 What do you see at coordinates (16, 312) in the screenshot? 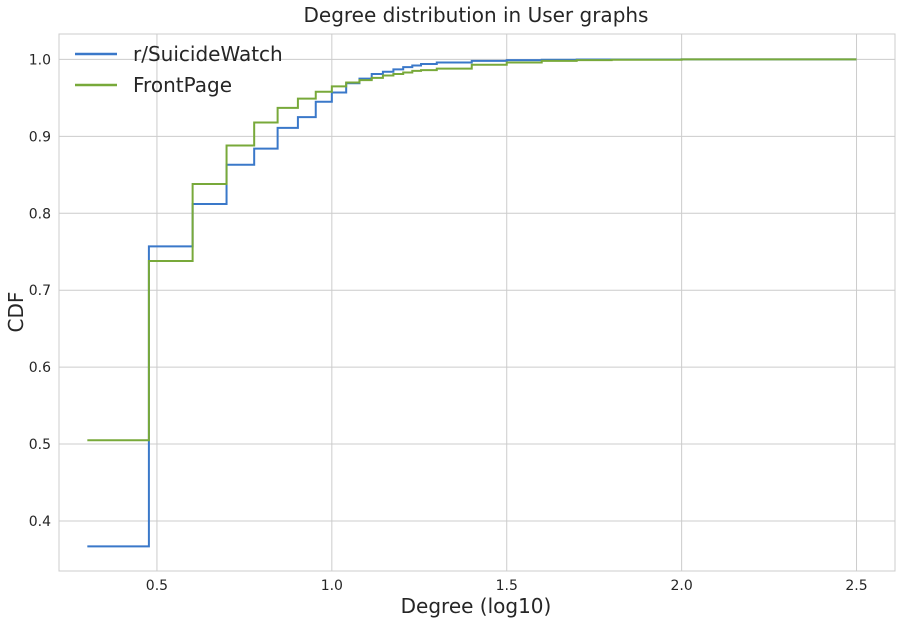
I see `y-axis-label: CDF` at bounding box center [16, 312].